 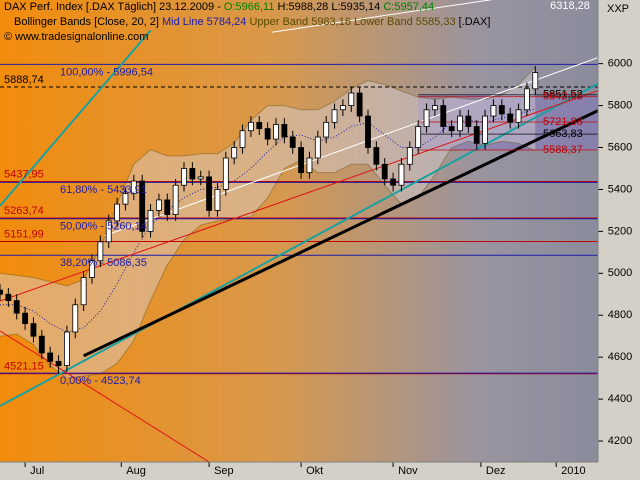 What do you see at coordinates (314, 471) in the screenshot?
I see `x-tick-label: Okt` at bounding box center [314, 471].